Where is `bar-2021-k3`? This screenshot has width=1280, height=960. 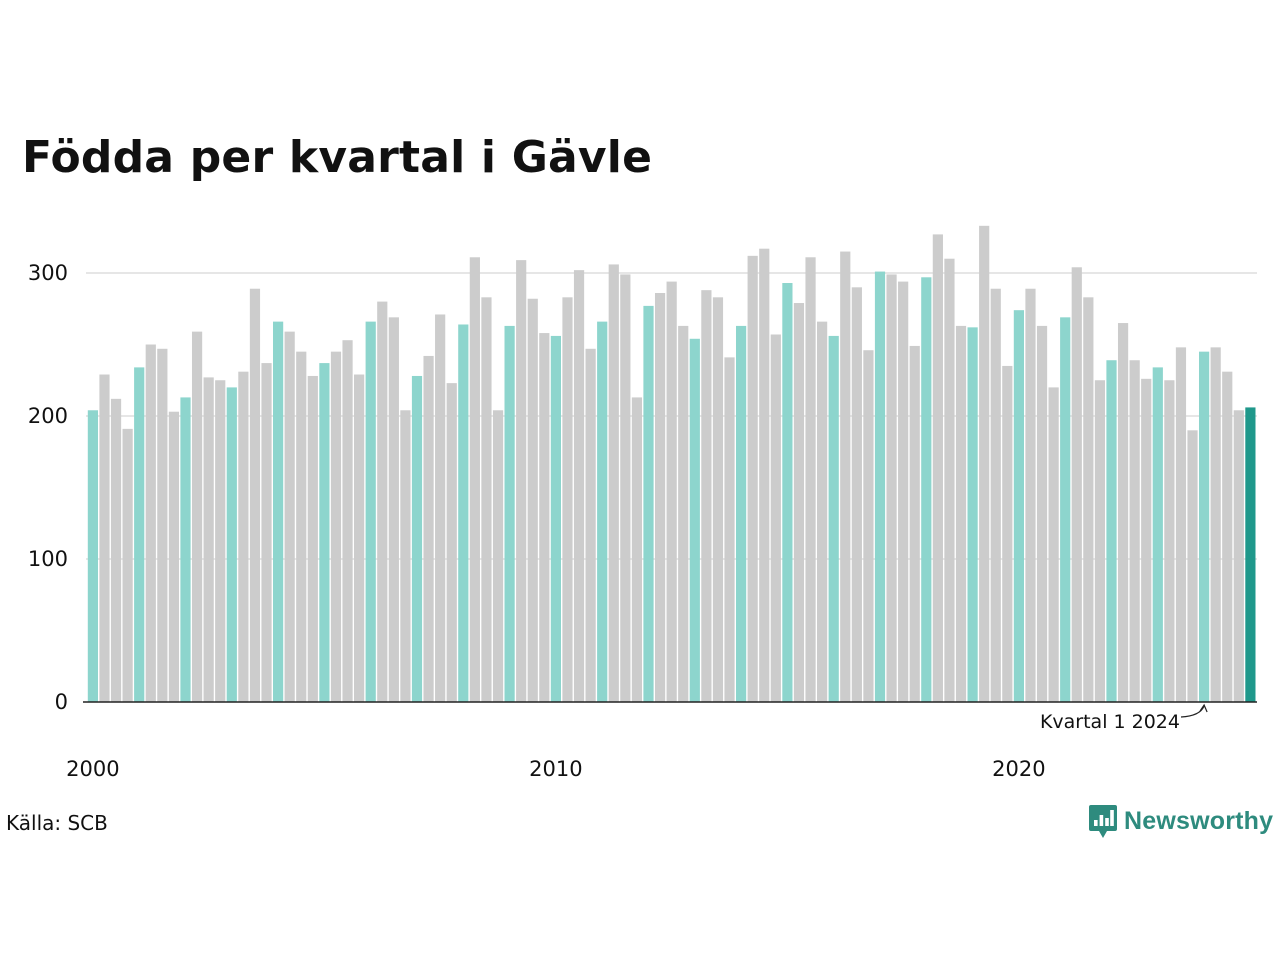 bar-2021-k3 is located at coordinates (1088, 499).